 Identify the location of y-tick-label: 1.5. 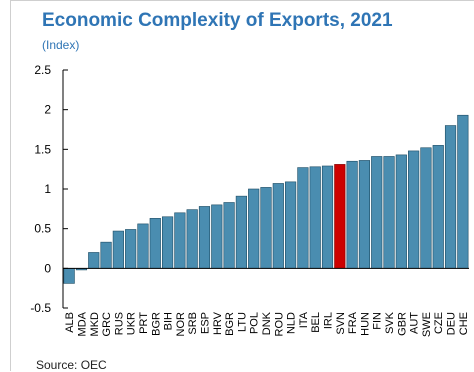
(42, 149).